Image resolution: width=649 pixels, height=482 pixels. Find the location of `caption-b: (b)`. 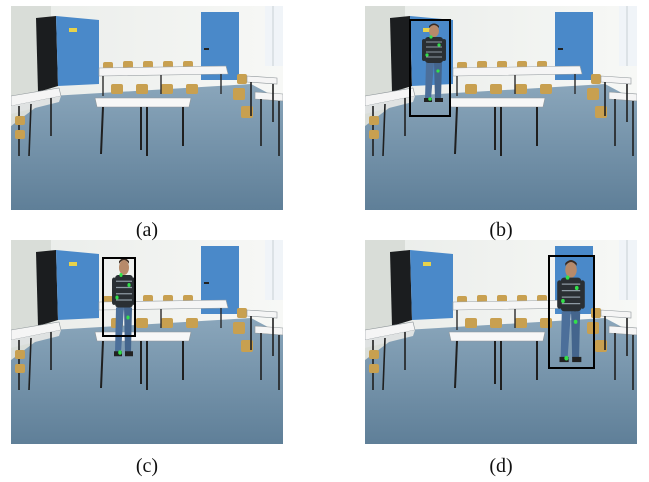

caption-b: (b) is located at coordinates (501, 230).